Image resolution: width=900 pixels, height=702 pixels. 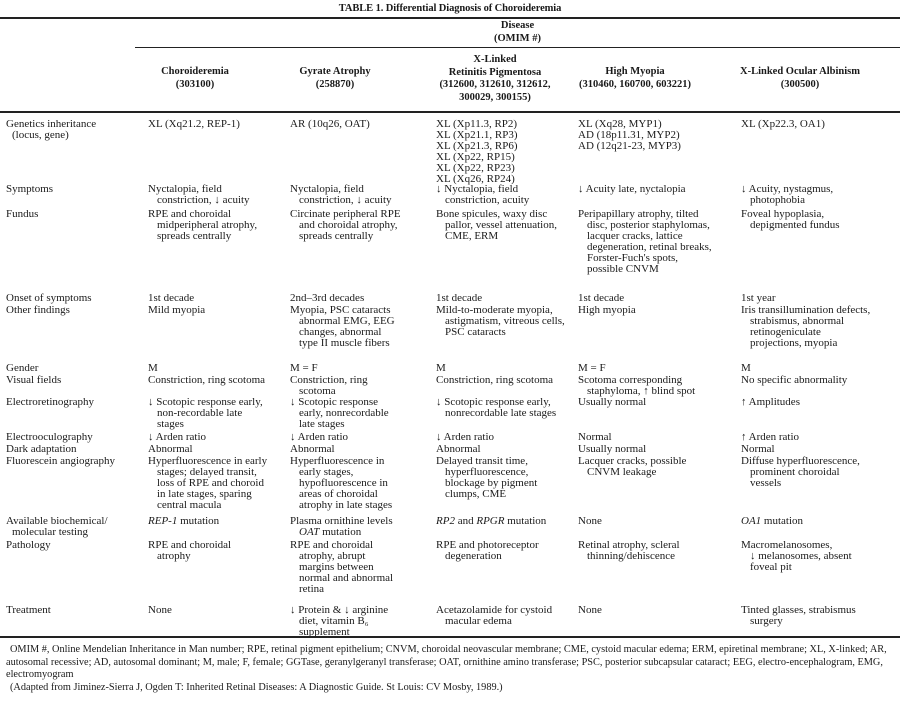 I want to click on table-cell: Foveal hypoplasia, depigmented fundus, so click(x=790, y=220).